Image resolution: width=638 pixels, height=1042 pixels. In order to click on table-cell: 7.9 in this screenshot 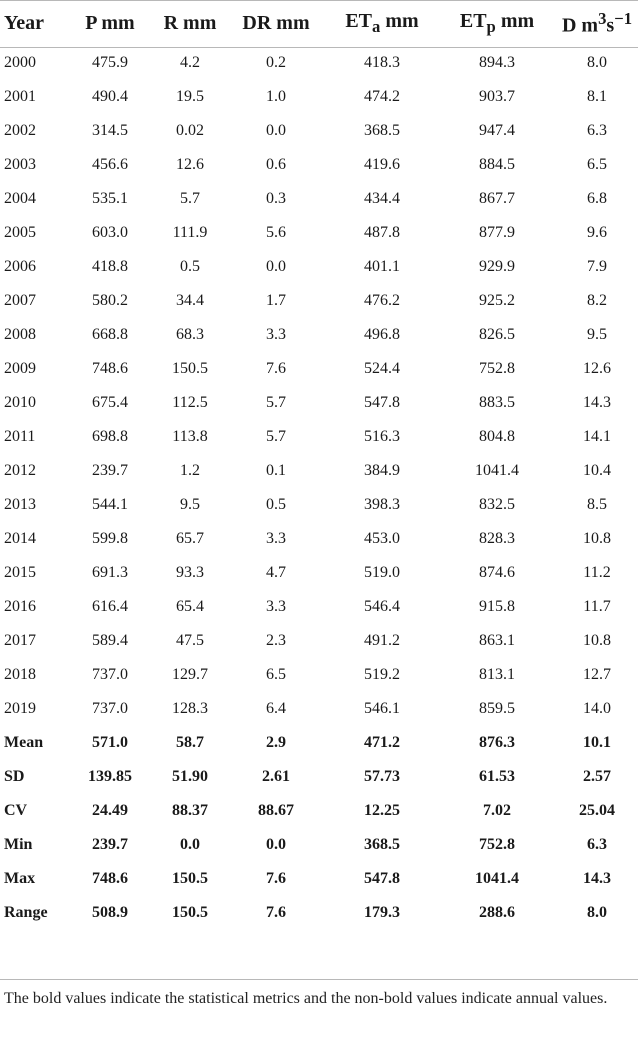, I will do `click(597, 266)`.